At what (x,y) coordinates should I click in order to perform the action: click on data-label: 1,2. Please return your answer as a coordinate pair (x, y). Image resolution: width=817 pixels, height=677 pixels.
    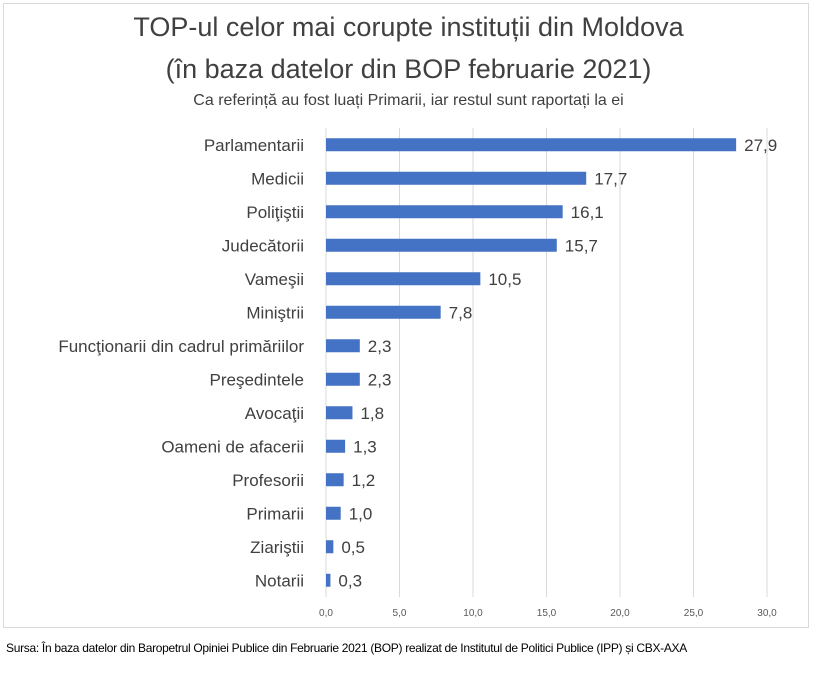
    Looking at the image, I should click on (364, 480).